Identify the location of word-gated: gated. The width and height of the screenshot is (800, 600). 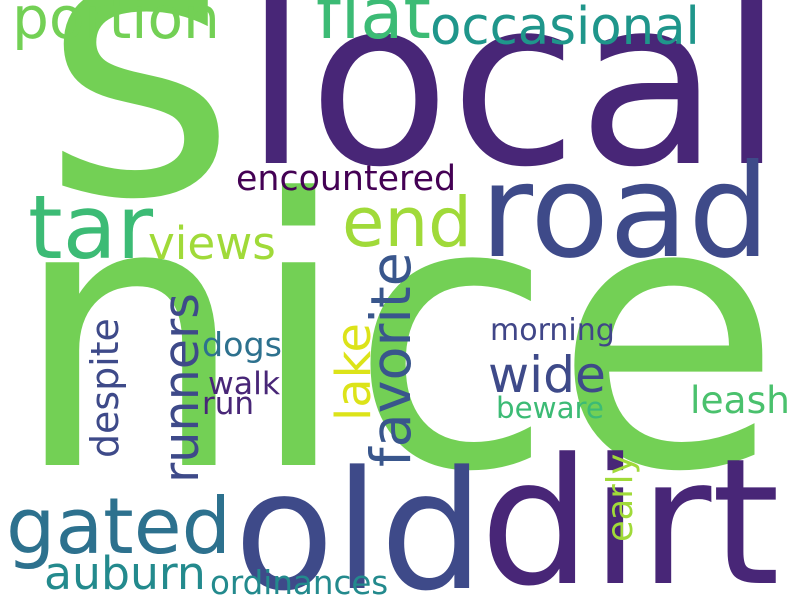
(118, 527).